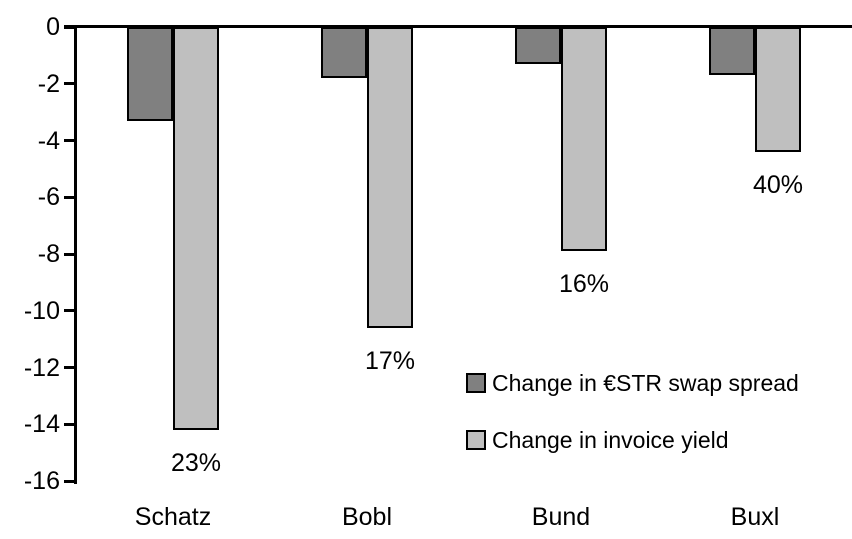  Describe the element at coordinates (584, 139) in the screenshot. I see `bar-bund-series2` at that location.